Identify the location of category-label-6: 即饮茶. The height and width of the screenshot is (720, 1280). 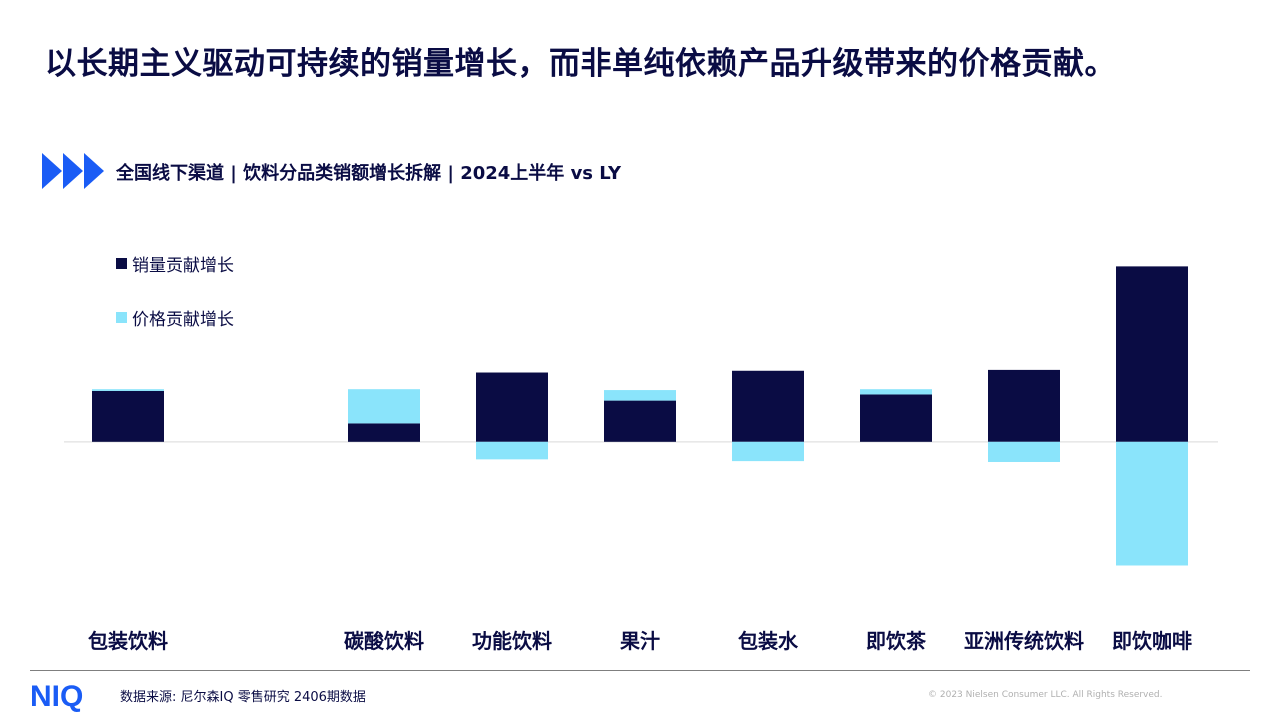
(896, 641).